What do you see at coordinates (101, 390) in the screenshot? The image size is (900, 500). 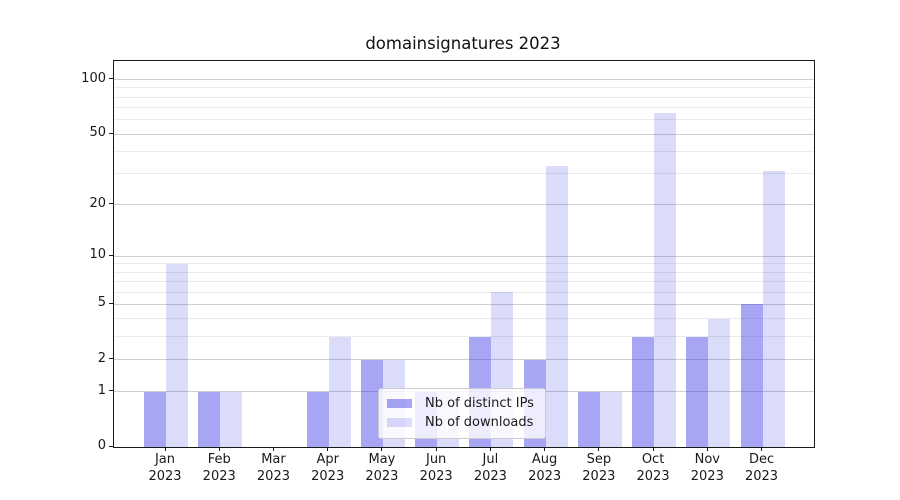 I see `y-tick-label: 1` at bounding box center [101, 390].